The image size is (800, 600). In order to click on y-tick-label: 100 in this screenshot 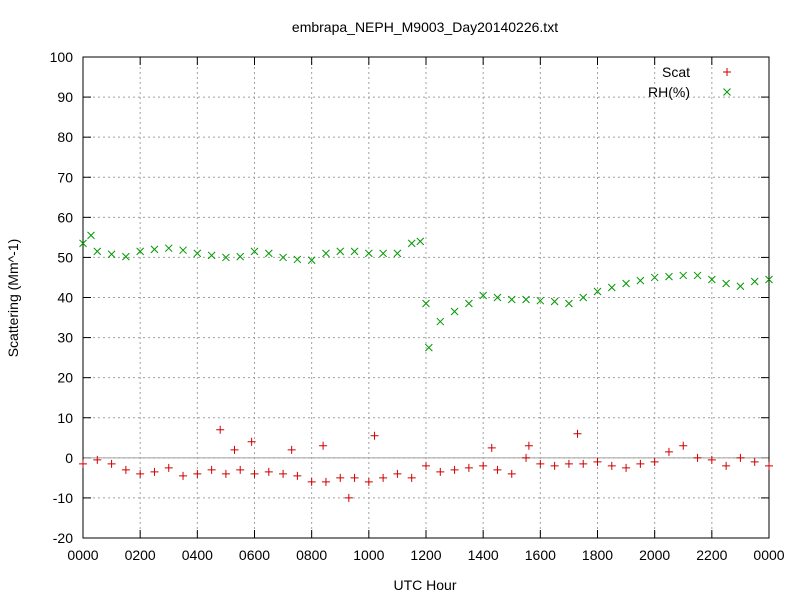, I will do `click(62, 57)`.